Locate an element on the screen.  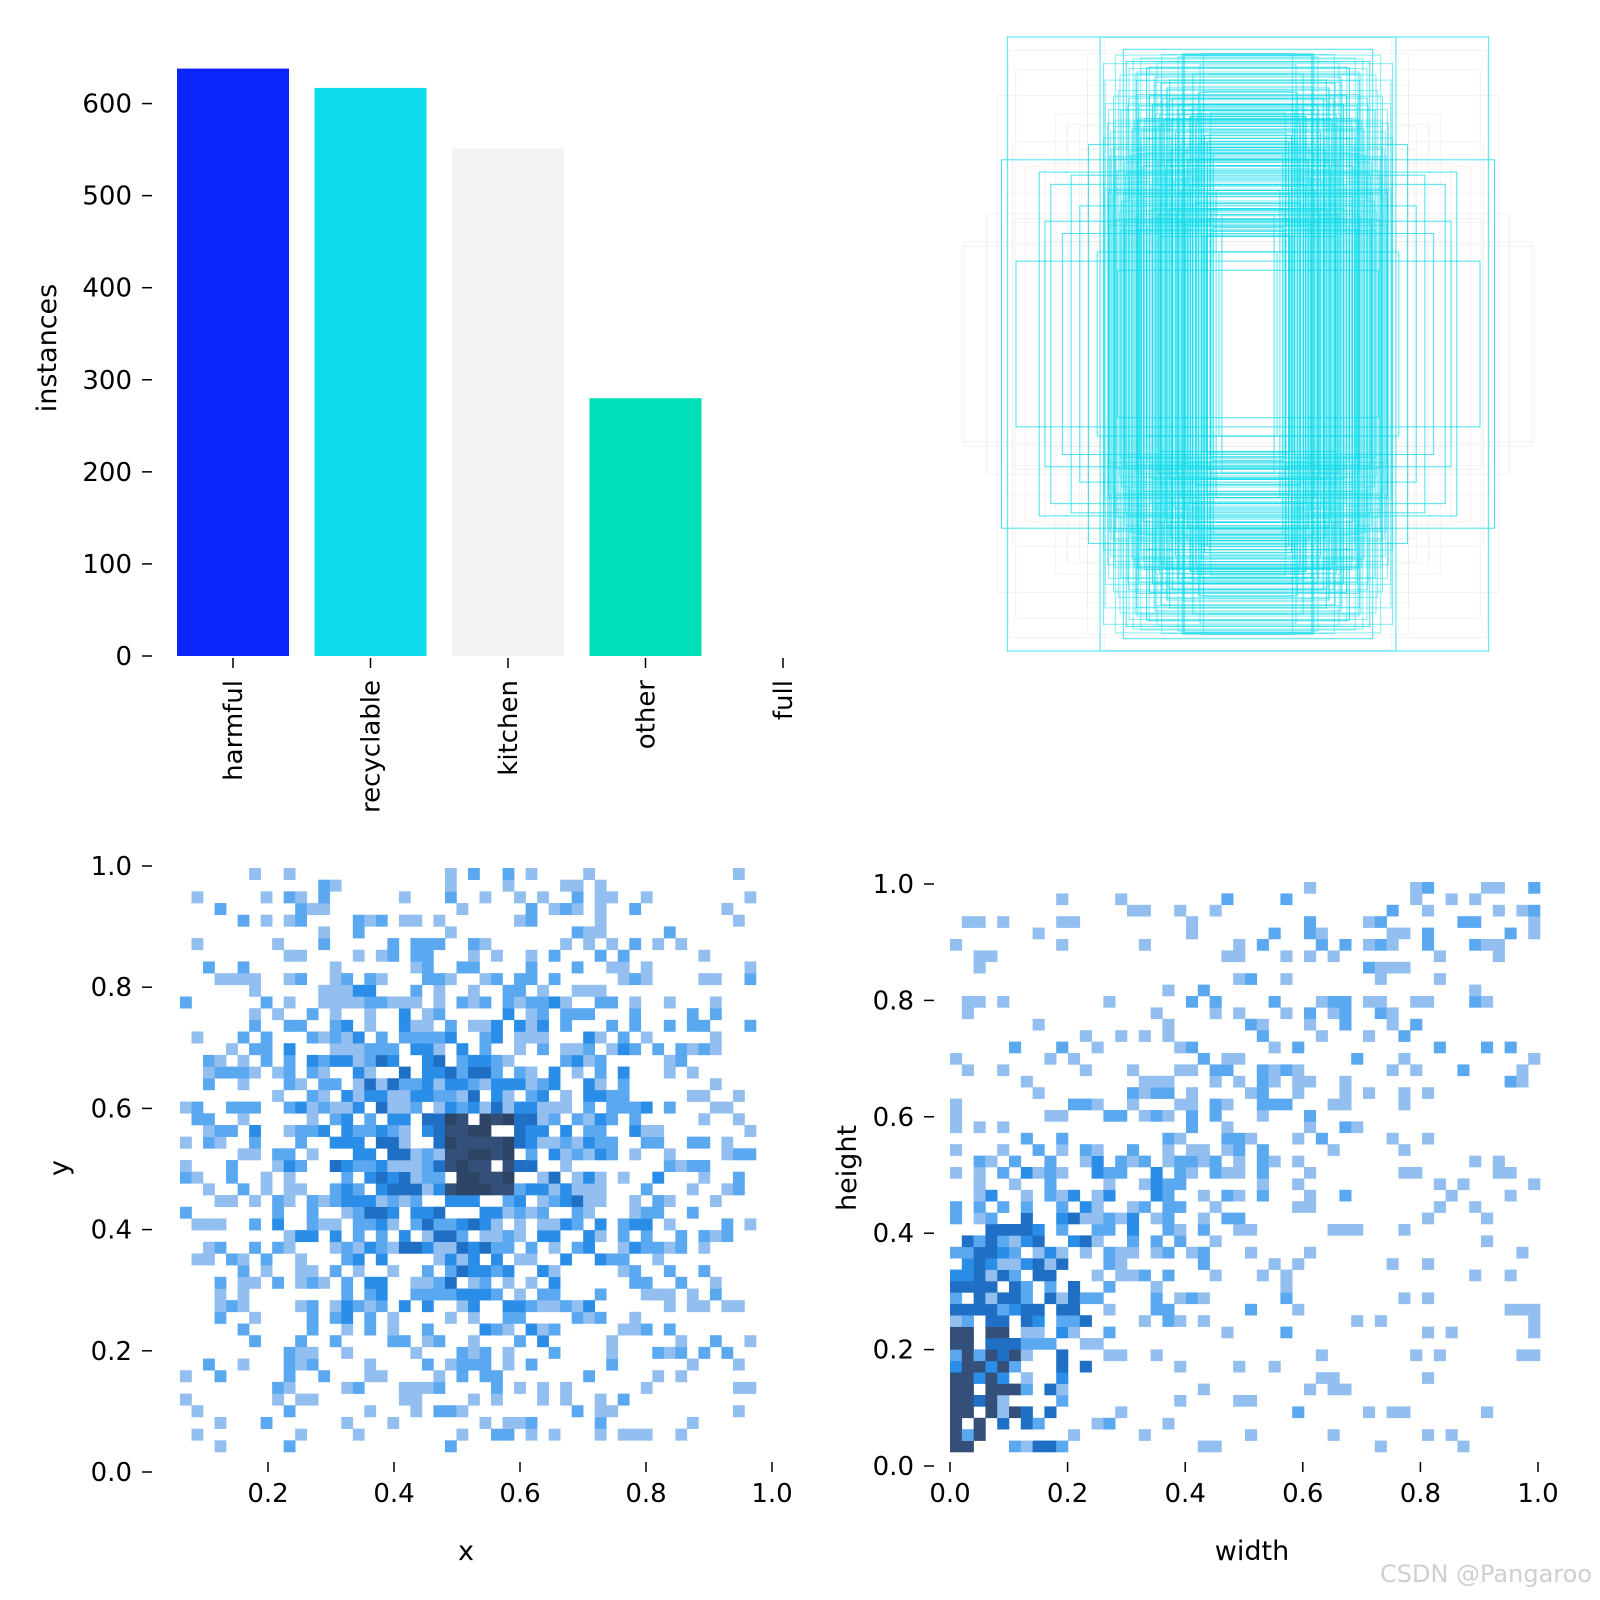
y-tick-label: 0.2 is located at coordinates (111, 1352).